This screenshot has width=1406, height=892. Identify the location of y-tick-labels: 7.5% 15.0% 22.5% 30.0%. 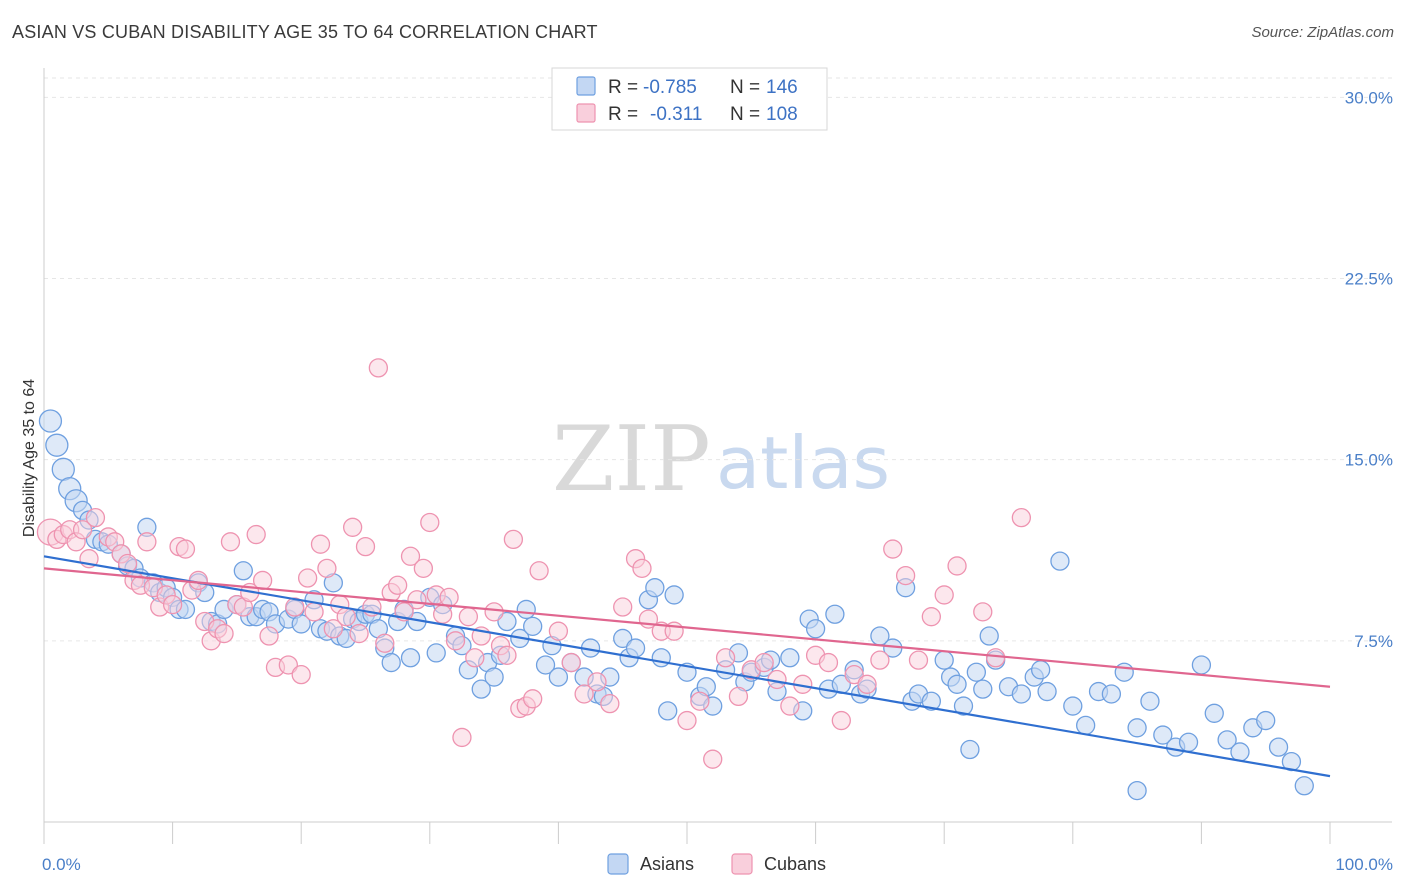
(1369, 369).